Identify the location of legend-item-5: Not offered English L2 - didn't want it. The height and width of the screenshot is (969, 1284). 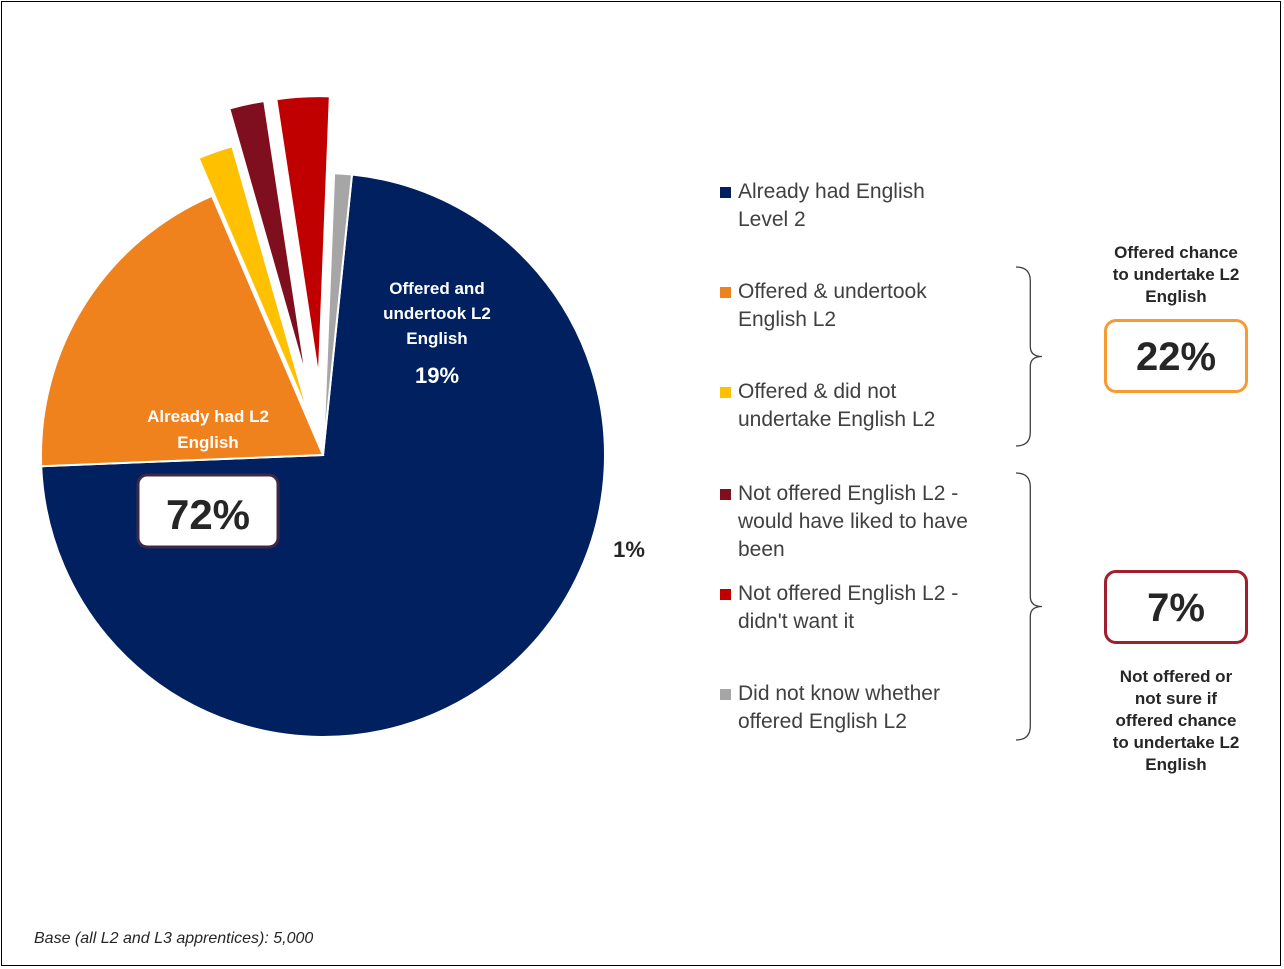
(870, 608).